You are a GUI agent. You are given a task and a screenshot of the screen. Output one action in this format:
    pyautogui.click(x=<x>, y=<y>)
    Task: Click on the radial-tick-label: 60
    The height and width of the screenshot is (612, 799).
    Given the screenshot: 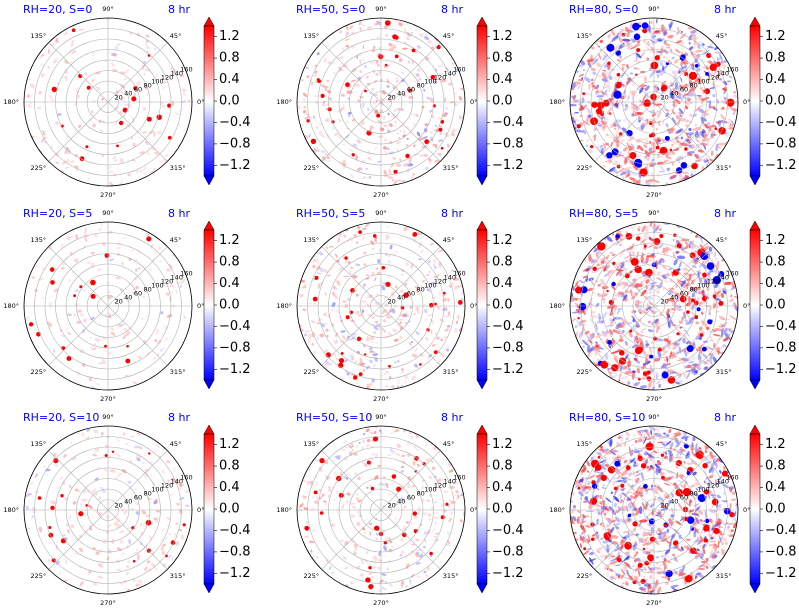 What is the action you would take?
    pyautogui.click(x=411, y=90)
    